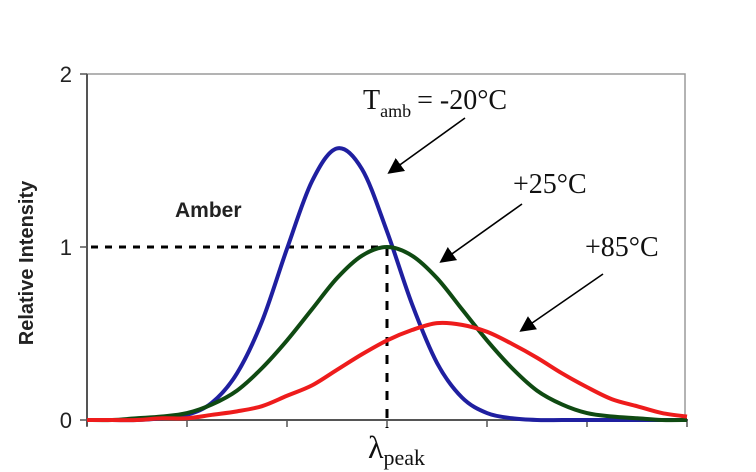 This screenshot has height=472, width=756. What do you see at coordinates (66, 420) in the screenshot?
I see `y-tick-label: 0` at bounding box center [66, 420].